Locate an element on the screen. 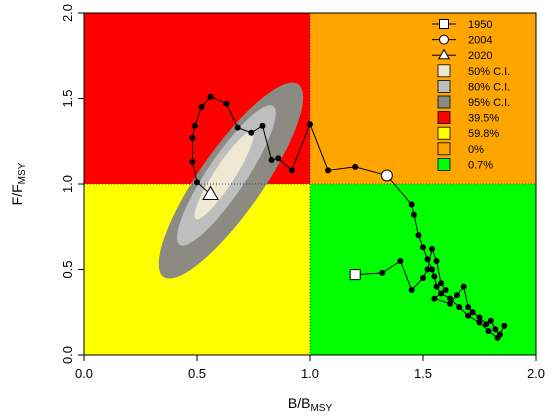 This screenshot has height=416, width=550. legend-square-icon is located at coordinates (444, 24).